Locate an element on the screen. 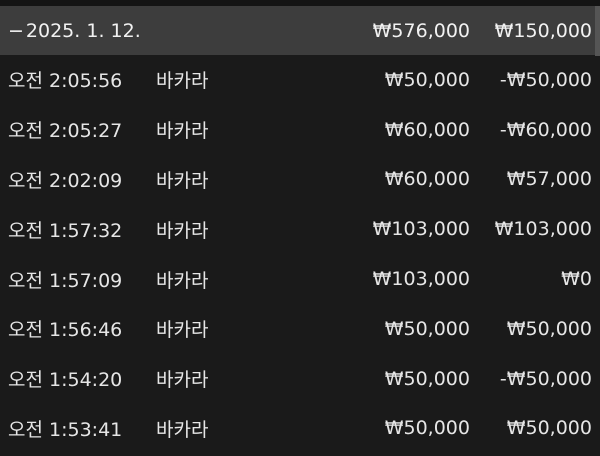 Image resolution: width=600 pixels, height=456 pixels. table-row: 오전 1:54:20 바카라 ₩50,000 -₩50,000 is located at coordinates (300, 379).